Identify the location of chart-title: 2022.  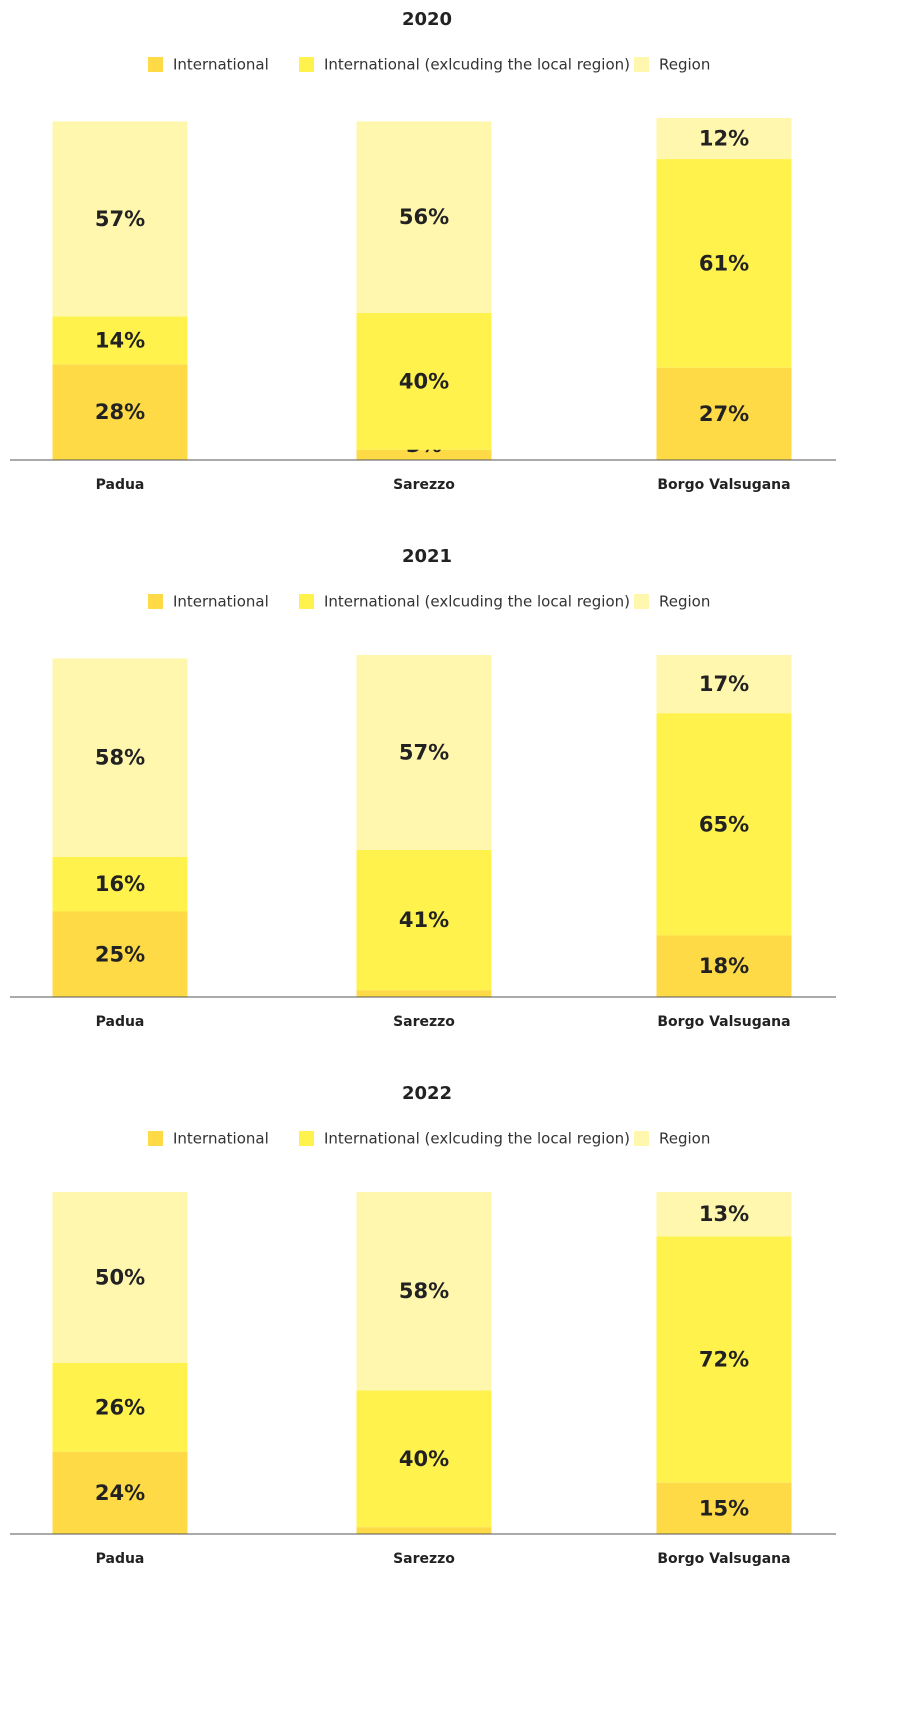
(427, 1093).